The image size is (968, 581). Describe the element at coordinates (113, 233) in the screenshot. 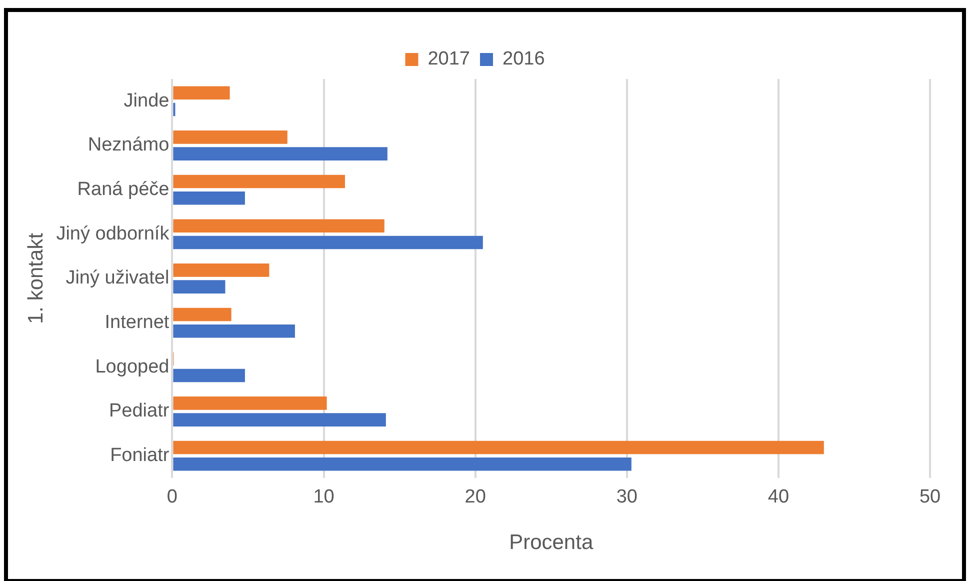

I see `y-tick-label: Jiný odborník` at that location.